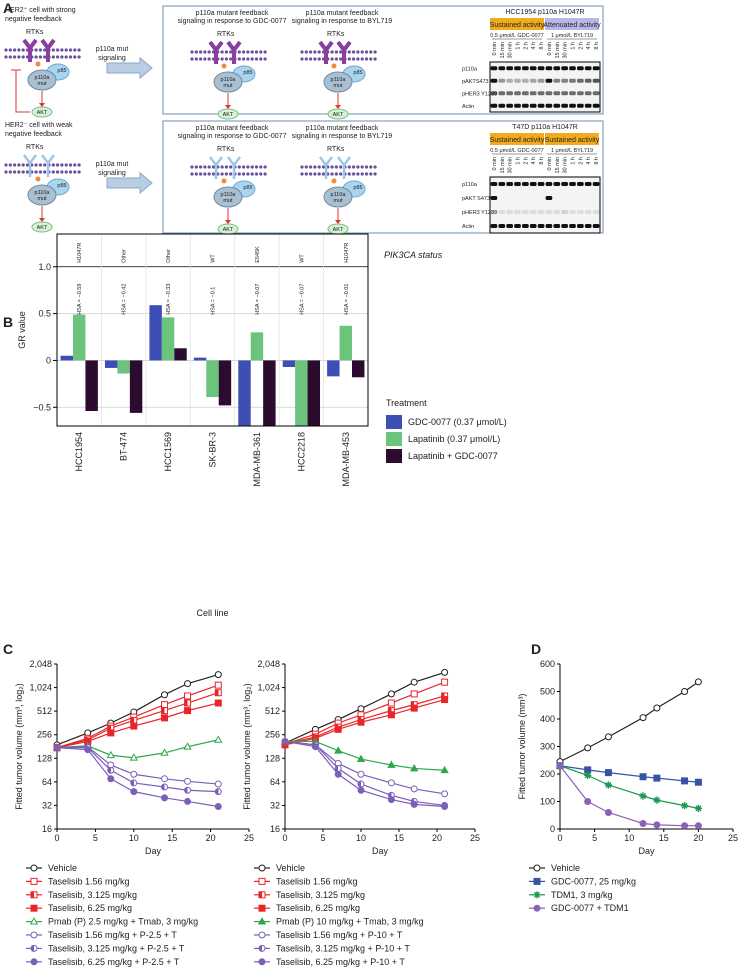  What do you see at coordinates (344, 167) in the screenshot?
I see `receptor` at bounding box center [344, 167].